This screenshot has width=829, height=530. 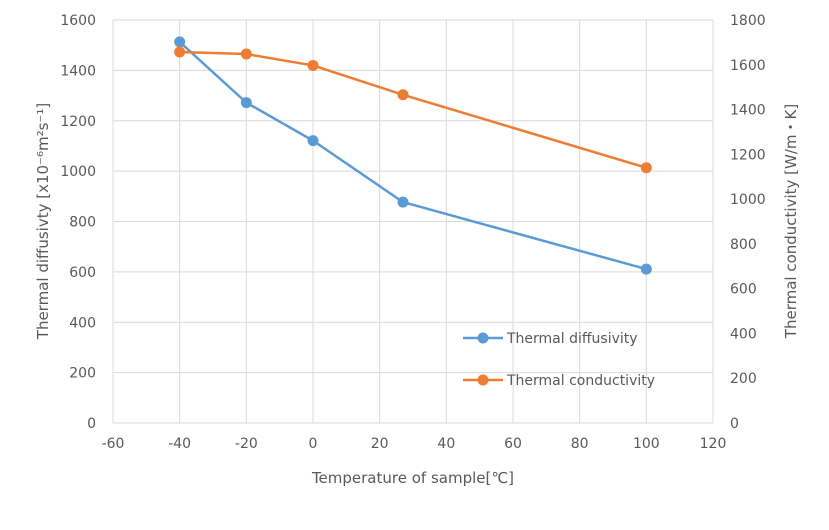 What do you see at coordinates (78, 21) in the screenshot?
I see `y-tick-label: 1600` at bounding box center [78, 21].